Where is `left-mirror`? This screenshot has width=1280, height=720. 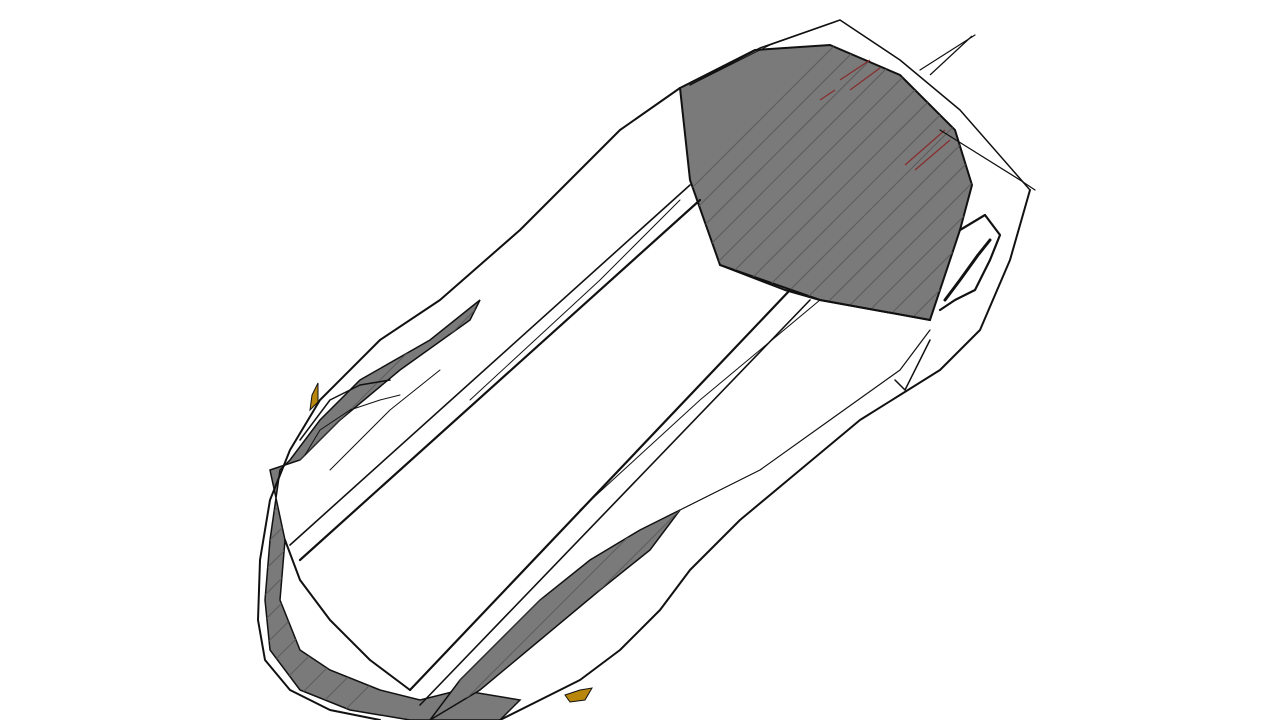 left-mirror is located at coordinates (314, 397).